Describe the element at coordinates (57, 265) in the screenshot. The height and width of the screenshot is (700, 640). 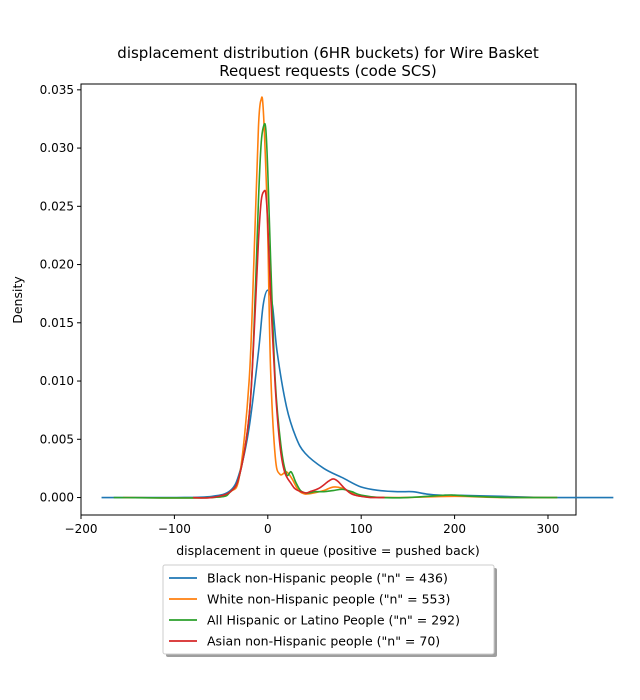
I see `y-tick-label: 0.020` at that location.